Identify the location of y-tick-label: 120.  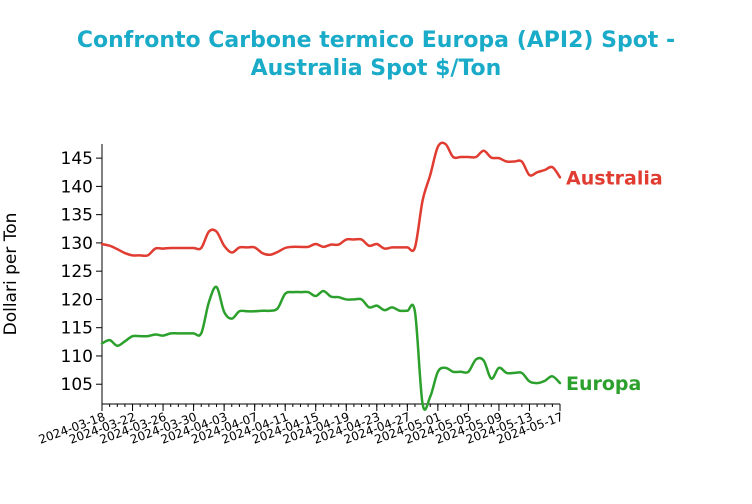
(77, 300).